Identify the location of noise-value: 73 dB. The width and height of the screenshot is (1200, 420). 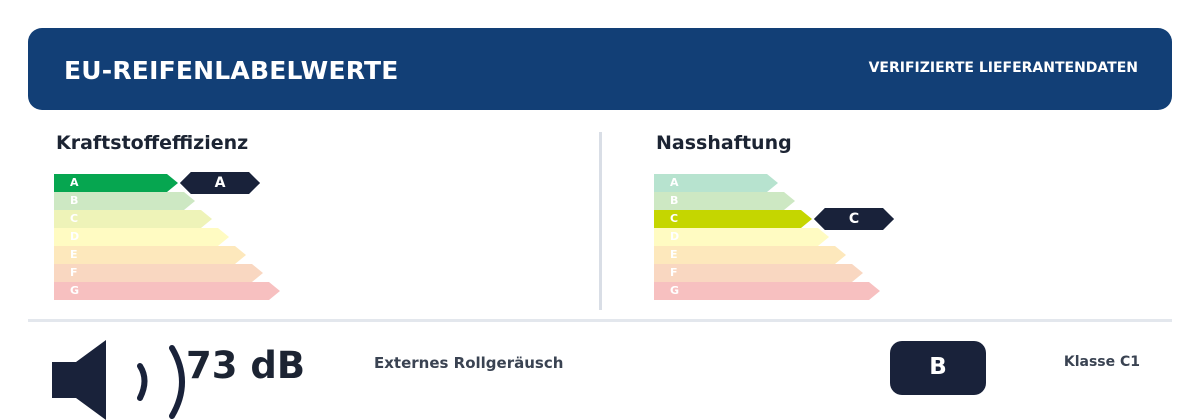
(246, 365).